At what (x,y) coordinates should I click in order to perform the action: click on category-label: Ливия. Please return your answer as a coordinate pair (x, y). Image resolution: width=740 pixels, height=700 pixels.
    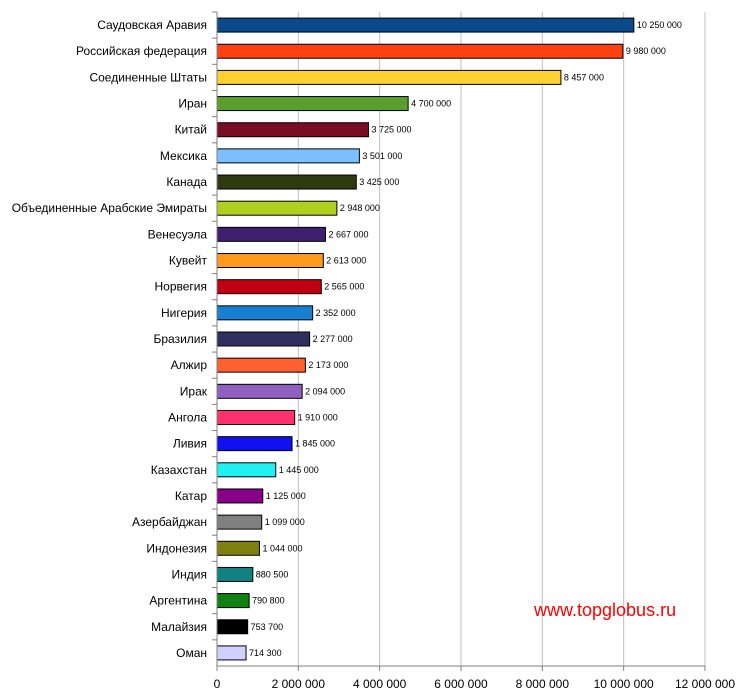
    Looking at the image, I should click on (190, 444).